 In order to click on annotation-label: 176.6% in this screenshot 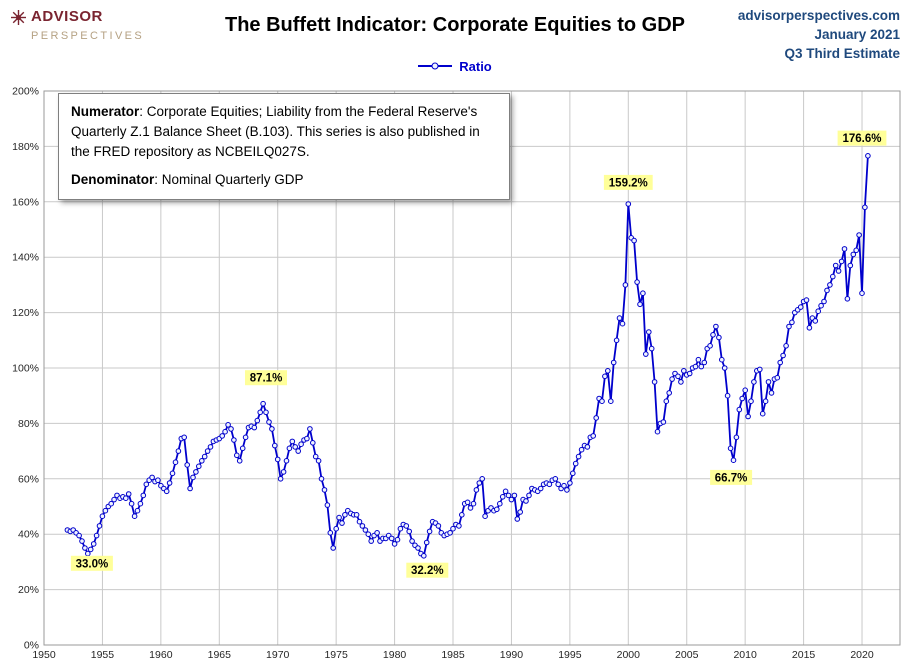, I will do `click(861, 139)`.